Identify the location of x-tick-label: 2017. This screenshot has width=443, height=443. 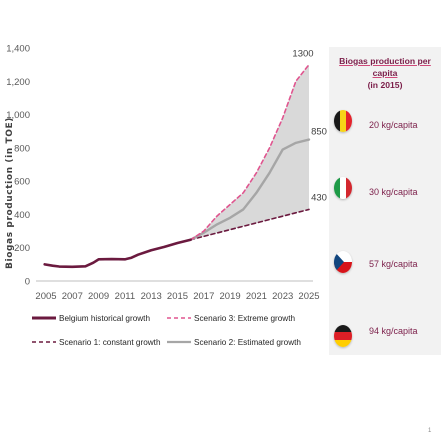
(203, 296).